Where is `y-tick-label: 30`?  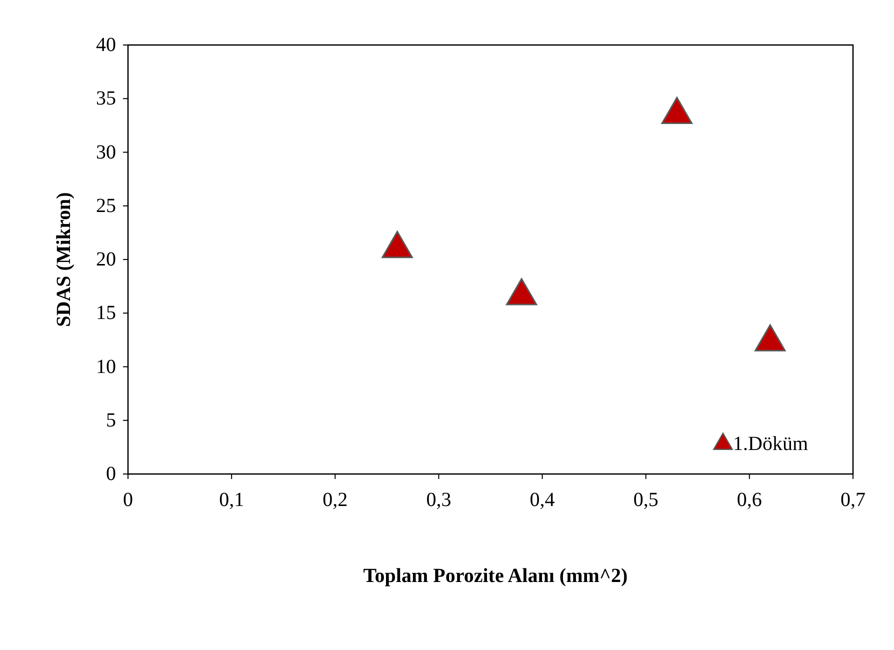
y-tick-label: 30 is located at coordinates (106, 152).